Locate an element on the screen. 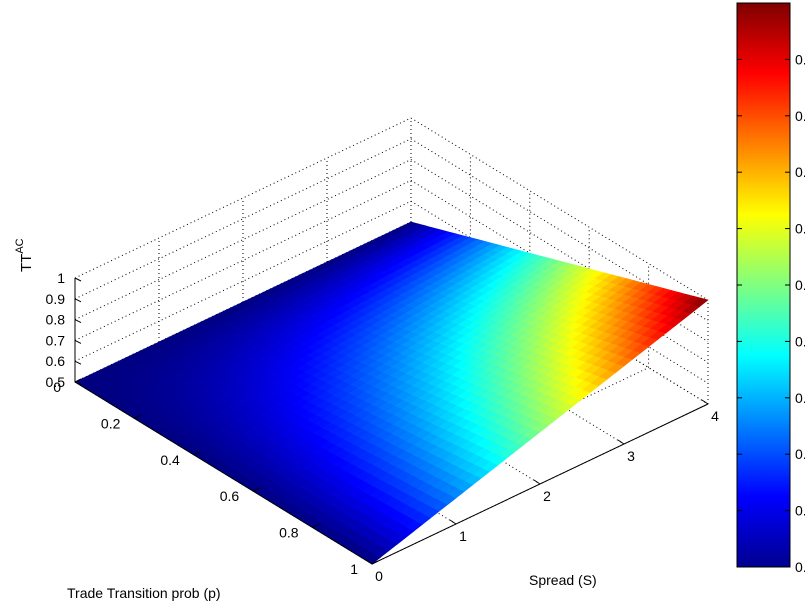 This screenshot has width=805, height=605. z-tick-label: 1 is located at coordinates (61, 278).